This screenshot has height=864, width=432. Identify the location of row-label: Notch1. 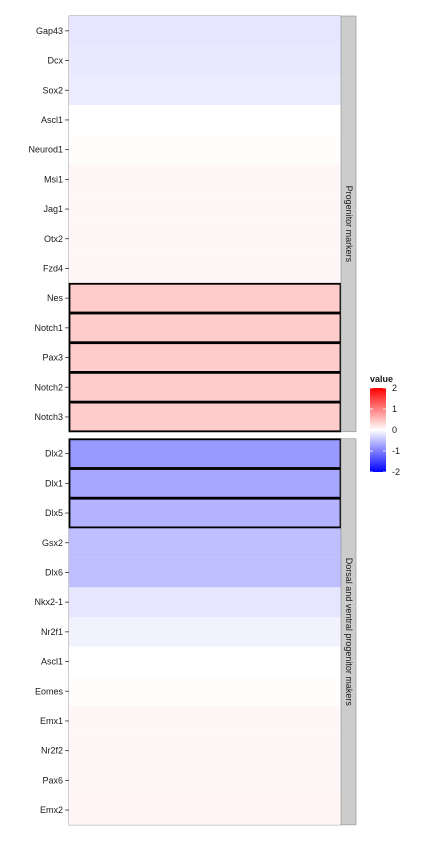
(48, 328).